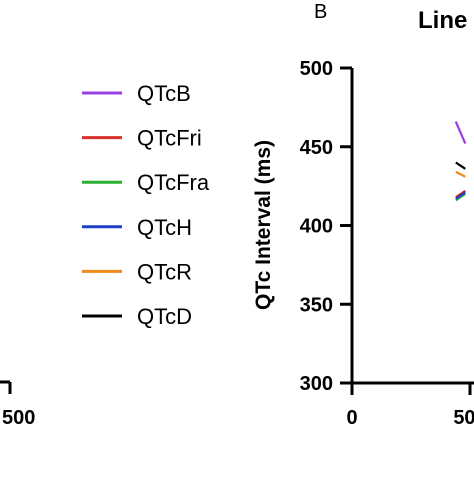 Image resolution: width=474 pixels, height=479 pixels. Describe the element at coordinates (173, 182) in the screenshot. I see `legend-label-qtcfra: QTcFra` at that location.